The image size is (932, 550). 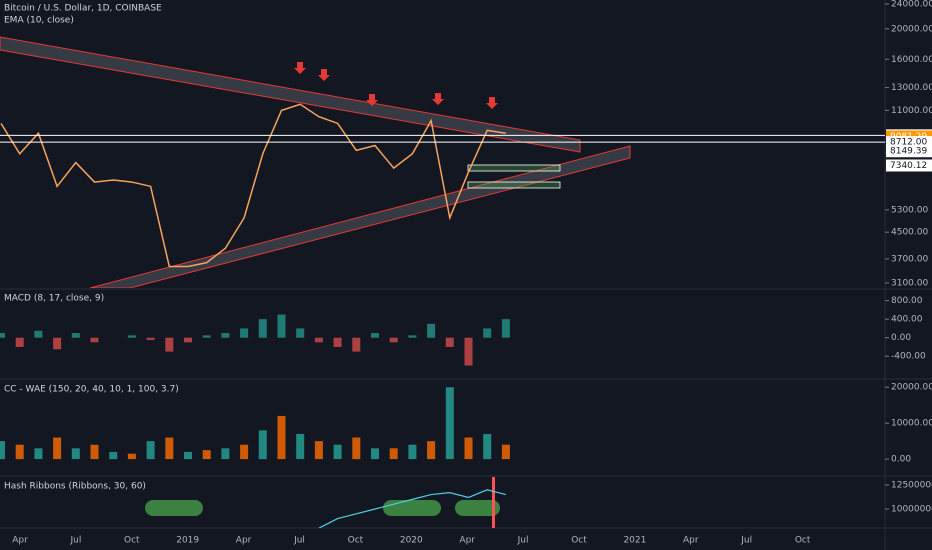 I want to click on level-label: 7340.12, so click(x=908, y=166).